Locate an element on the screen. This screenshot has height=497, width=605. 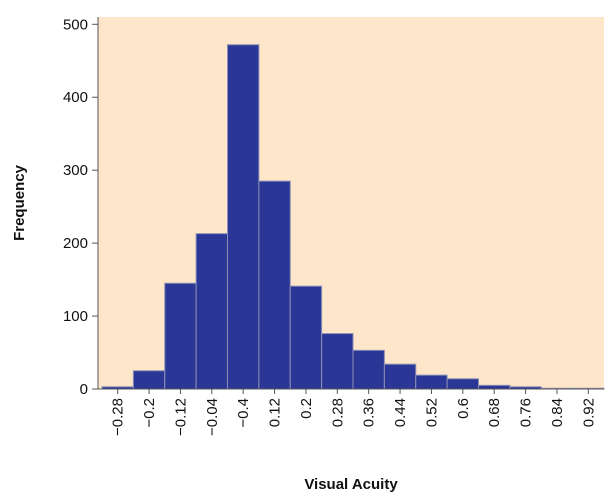
x-tick-label-14: 0.84 is located at coordinates (557, 412).